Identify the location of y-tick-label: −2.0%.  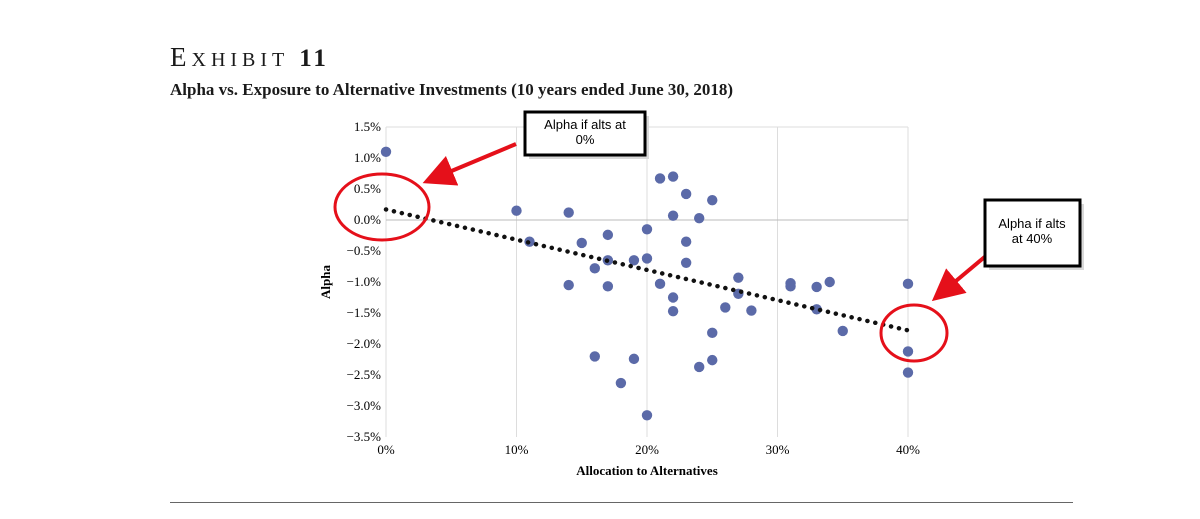
(364, 343).